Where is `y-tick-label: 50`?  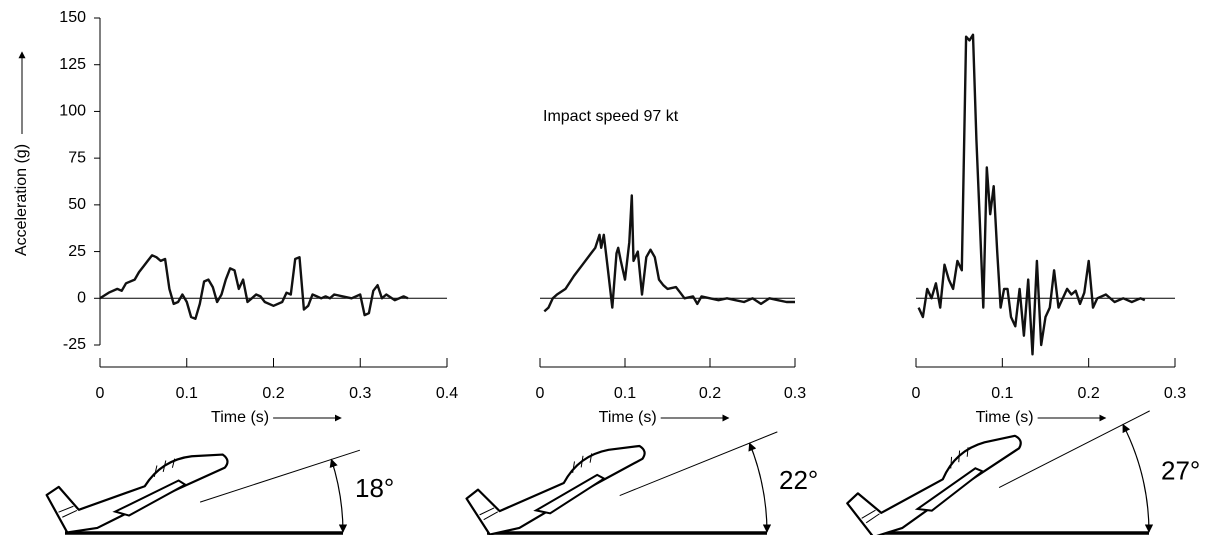
y-tick-label: 50 is located at coordinates (77, 204).